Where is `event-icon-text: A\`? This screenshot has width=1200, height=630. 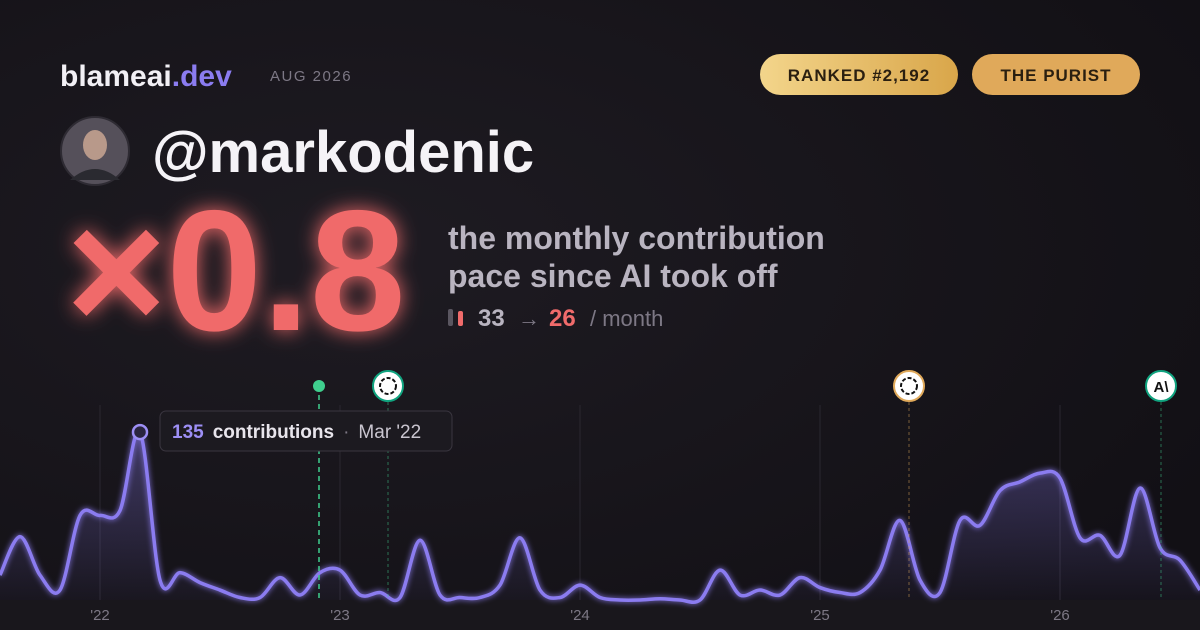 event-icon-text: A\ is located at coordinates (1162, 387).